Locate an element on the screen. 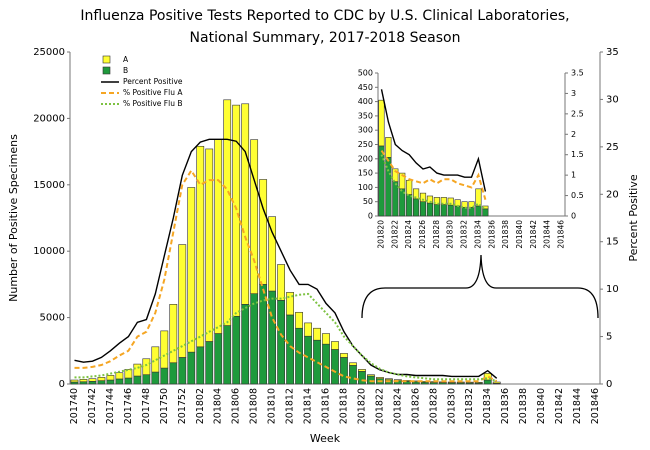 The image size is (650, 450). legend-label: Percent Positive is located at coordinates (153, 81).